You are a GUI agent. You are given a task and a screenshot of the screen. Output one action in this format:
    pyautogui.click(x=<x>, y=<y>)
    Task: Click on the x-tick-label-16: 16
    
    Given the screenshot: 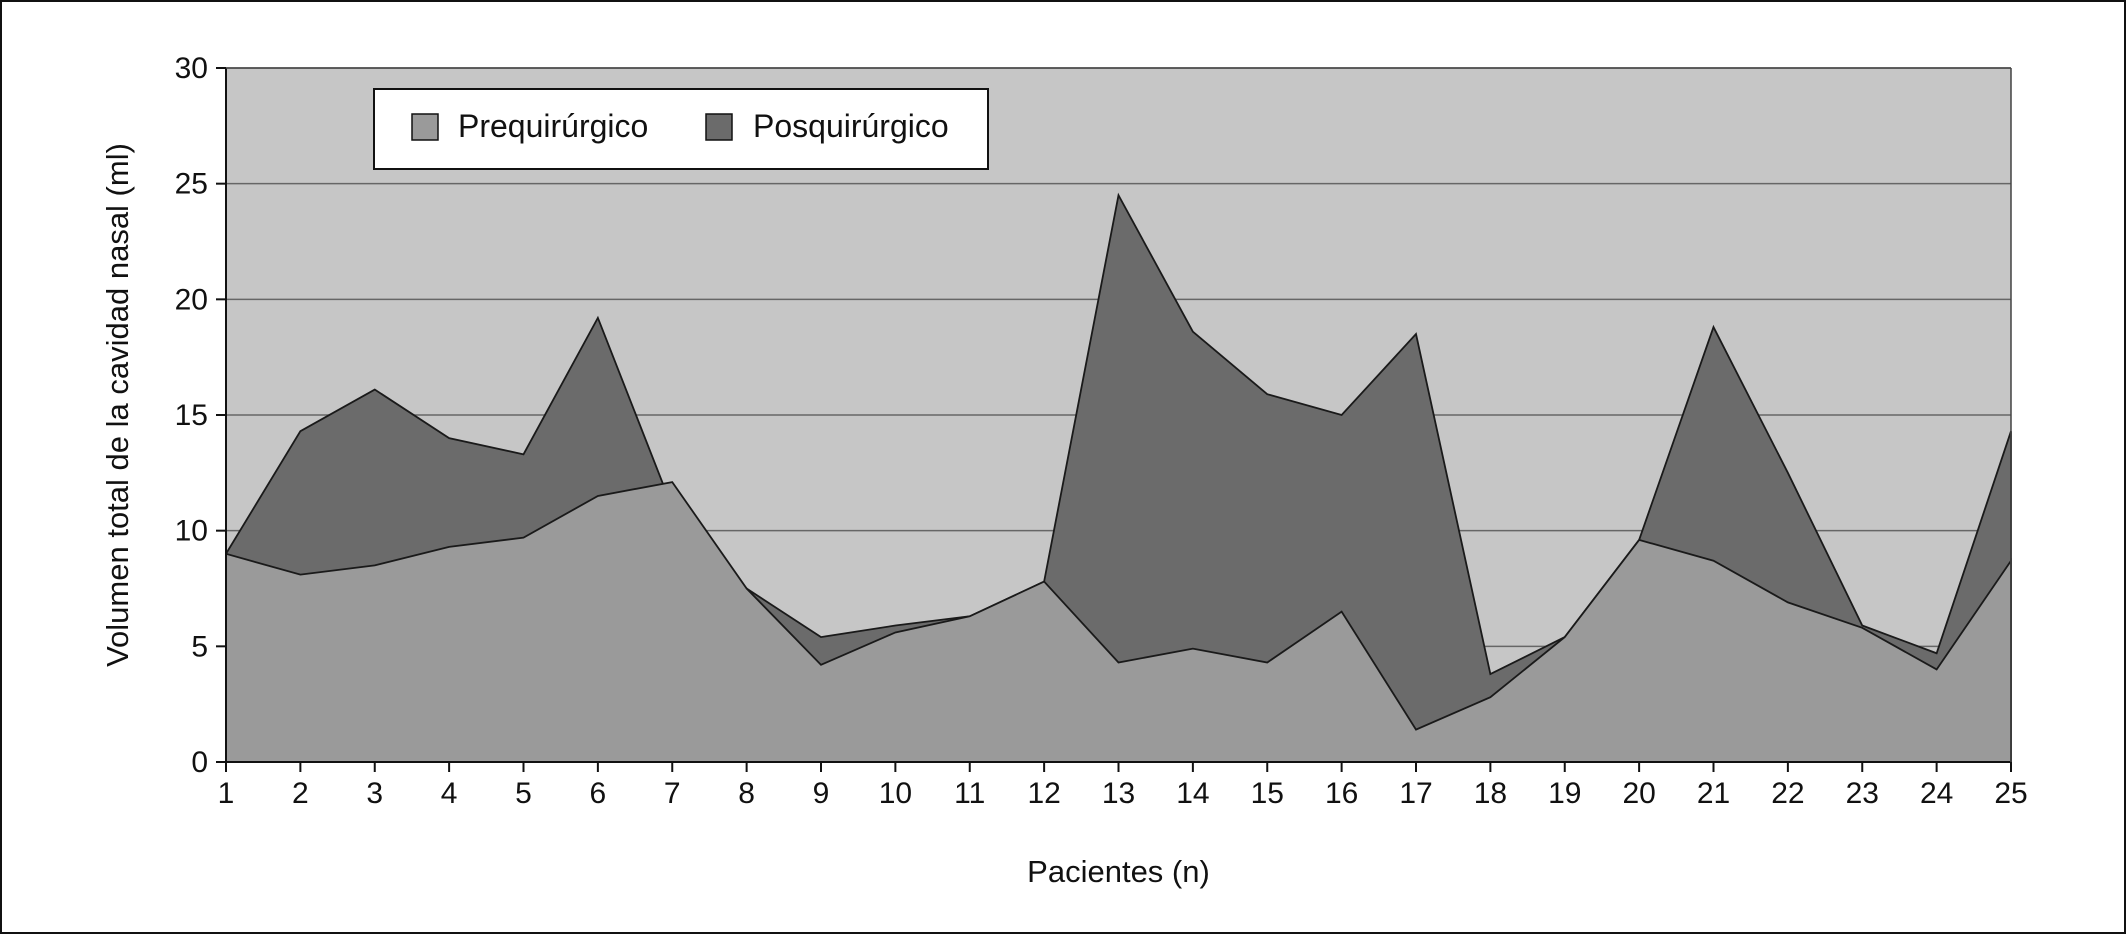 What is the action you would take?
    pyautogui.click(x=1341, y=793)
    